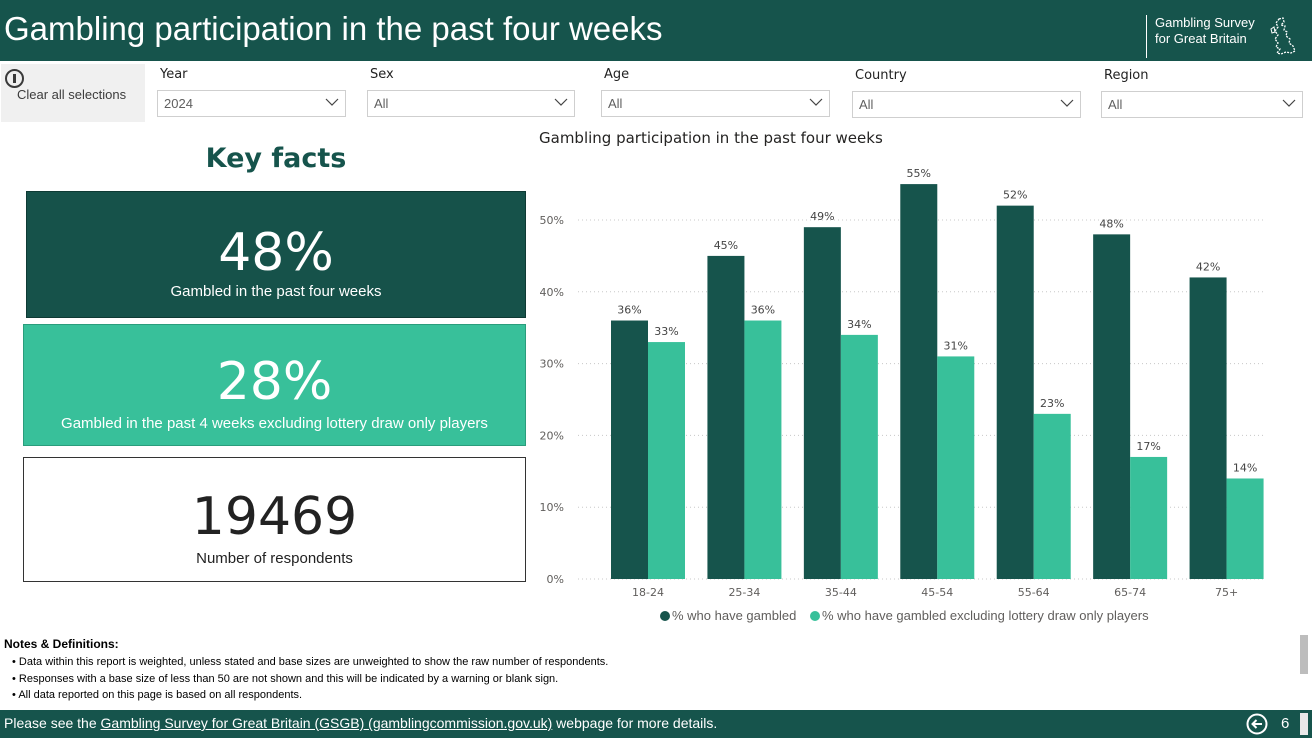 Image resolution: width=1312 pixels, height=738 pixels. I want to click on country-dropdown: All, so click(966, 104).